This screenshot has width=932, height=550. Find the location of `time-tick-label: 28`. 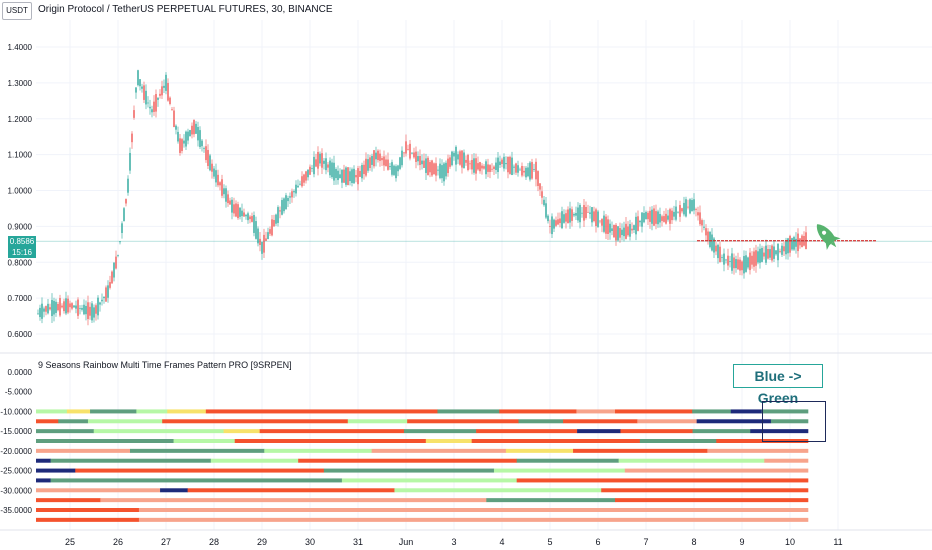

time-tick-label: 28 is located at coordinates (214, 542).